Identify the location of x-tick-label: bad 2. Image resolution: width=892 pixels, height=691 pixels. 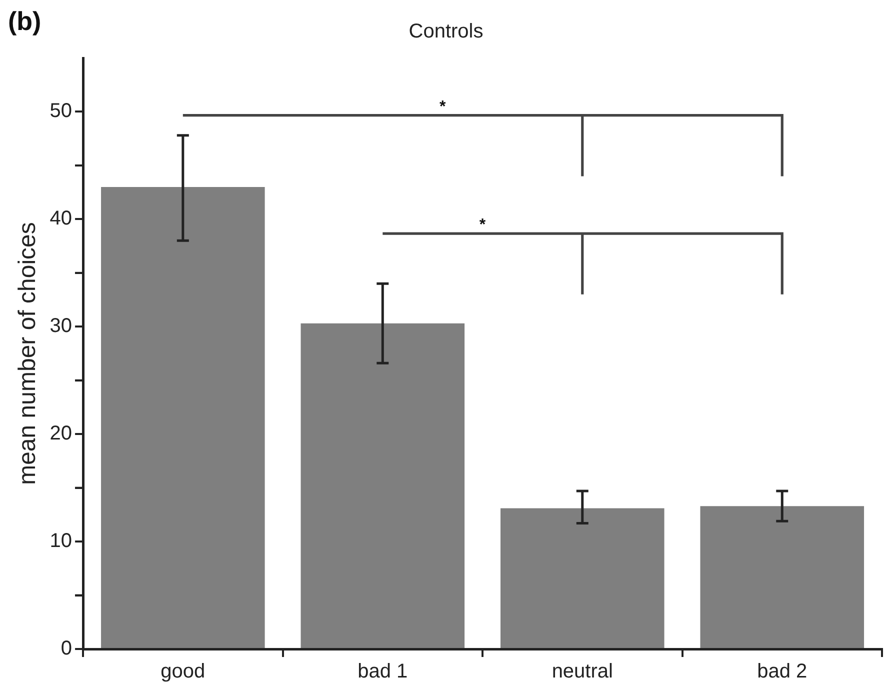
(782, 671).